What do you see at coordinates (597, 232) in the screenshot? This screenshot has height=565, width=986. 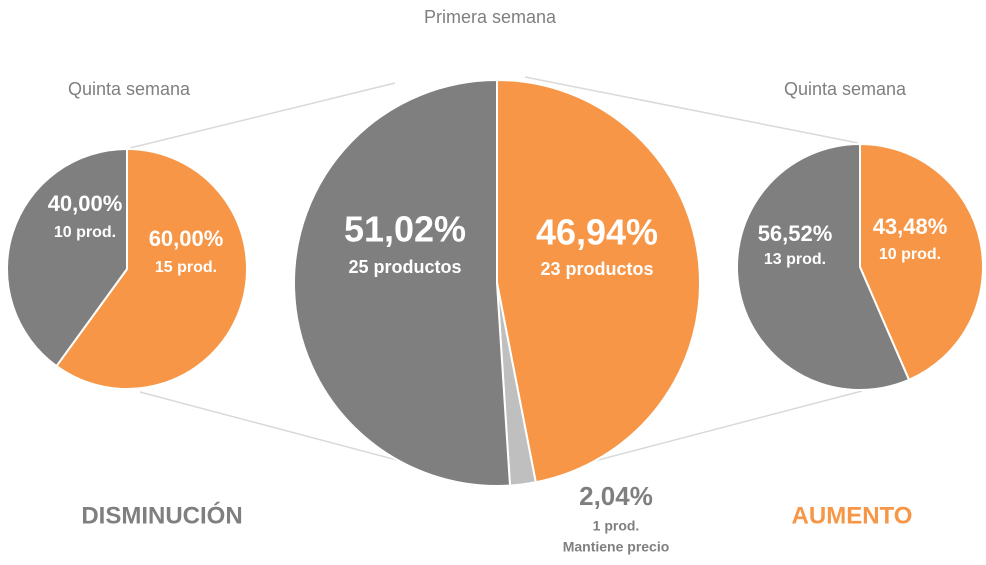 I see `value-label: 46,94%` at bounding box center [597, 232].